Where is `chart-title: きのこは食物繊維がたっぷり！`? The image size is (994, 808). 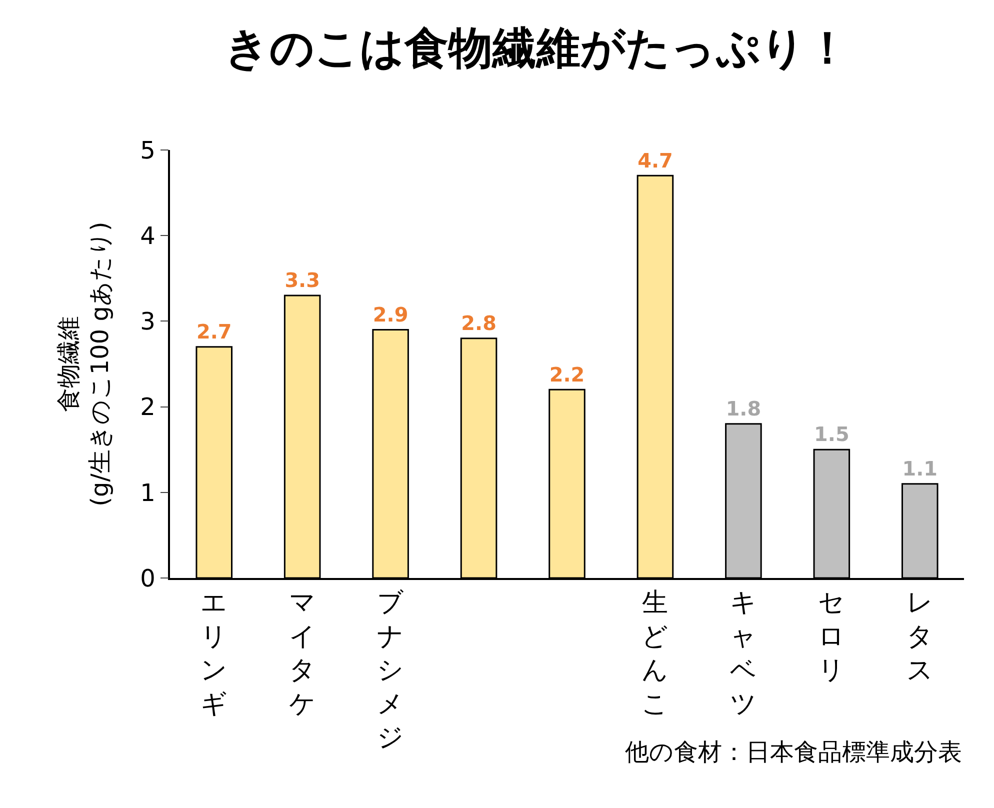 chart-title: きのこは食物繊維がたっぷり！ is located at coordinates (537, 48).